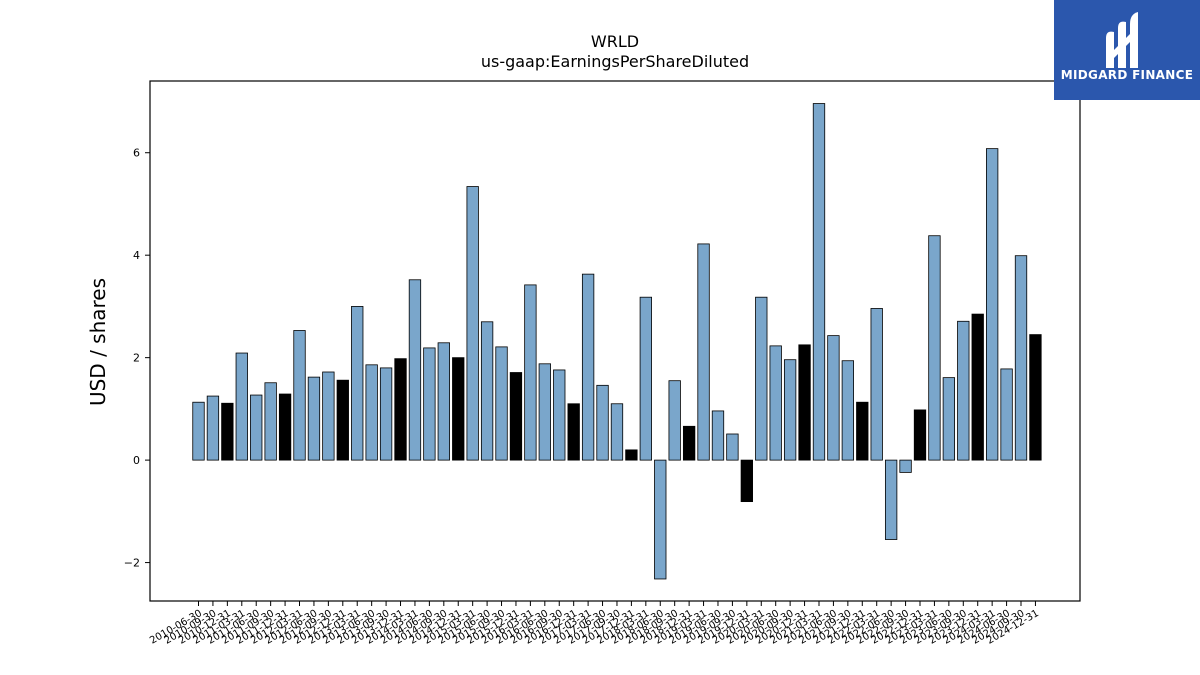 The width and height of the screenshot is (1200, 675). What do you see at coordinates (1127, 75) in the screenshot?
I see `logo-wordmark: MIDGARD FINANCE` at bounding box center [1127, 75].